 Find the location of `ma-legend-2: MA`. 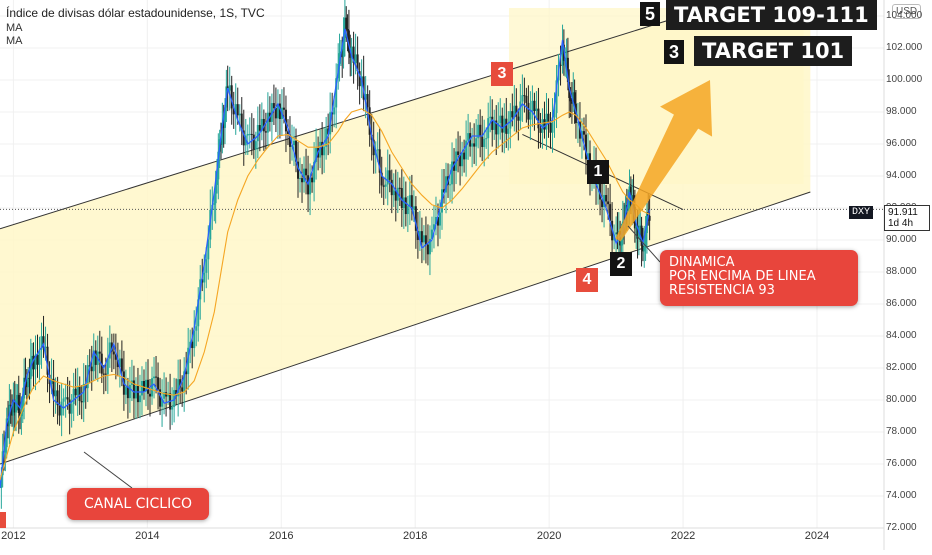

ma-legend-2: MA is located at coordinates (14, 41).